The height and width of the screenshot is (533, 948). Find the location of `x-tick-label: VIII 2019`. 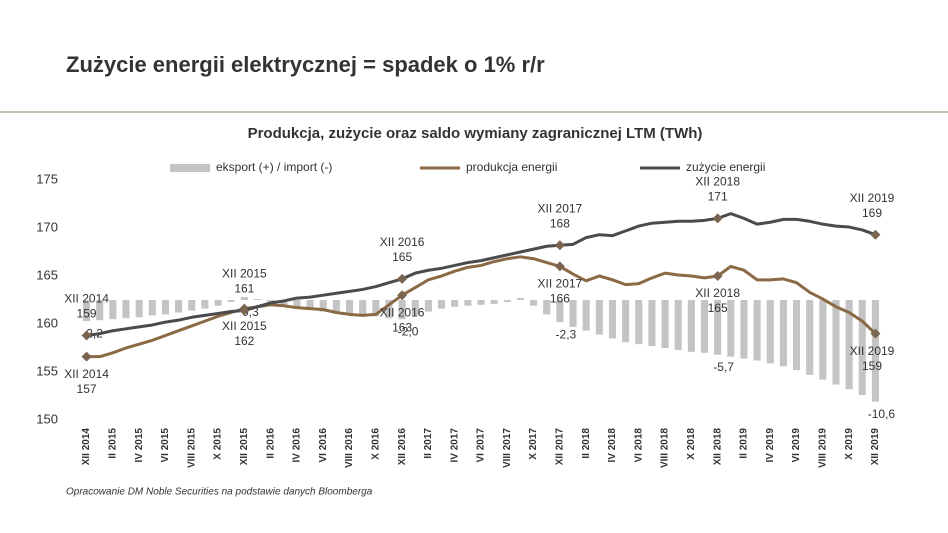

x-tick-label: VIII 2019 is located at coordinates (822, 448).